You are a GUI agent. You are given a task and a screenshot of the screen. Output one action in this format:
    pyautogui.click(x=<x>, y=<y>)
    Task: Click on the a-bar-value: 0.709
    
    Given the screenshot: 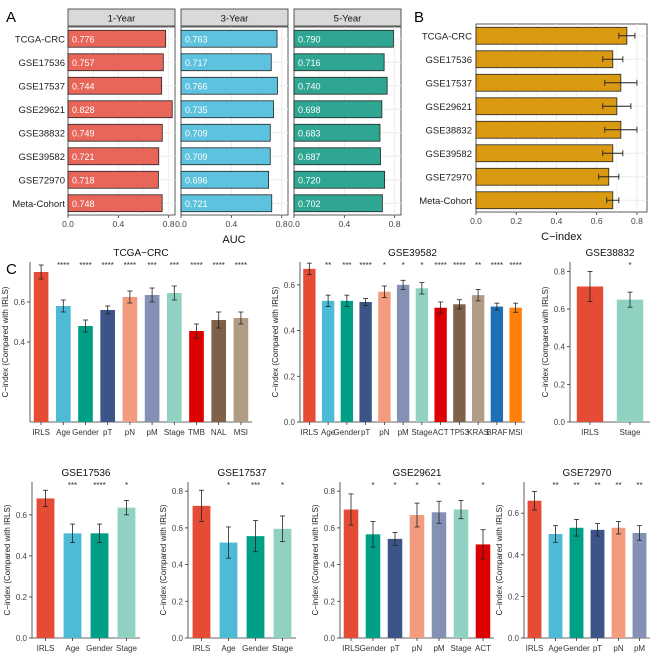 What is the action you would take?
    pyautogui.click(x=196, y=133)
    